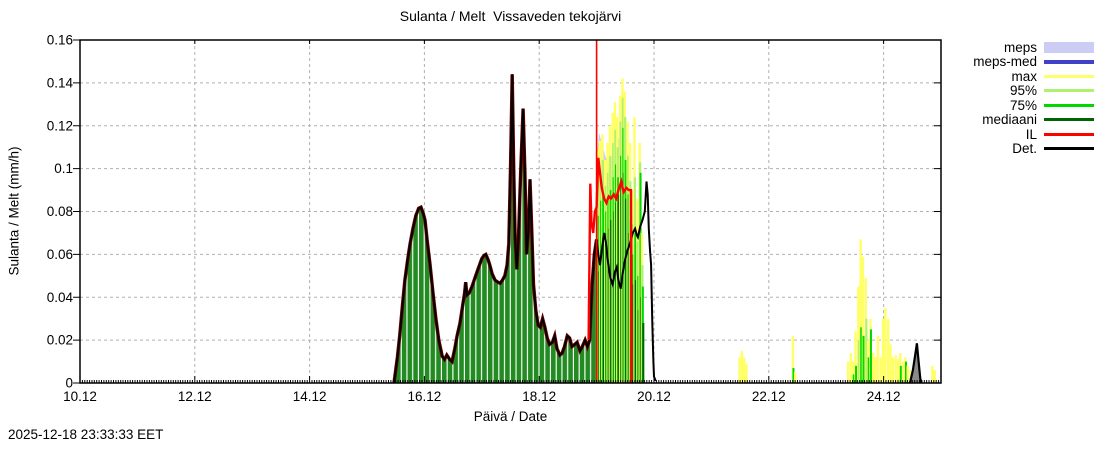 This screenshot has height=450, width=1100. I want to click on legend-swatch-p75-line, so click(1069, 105).